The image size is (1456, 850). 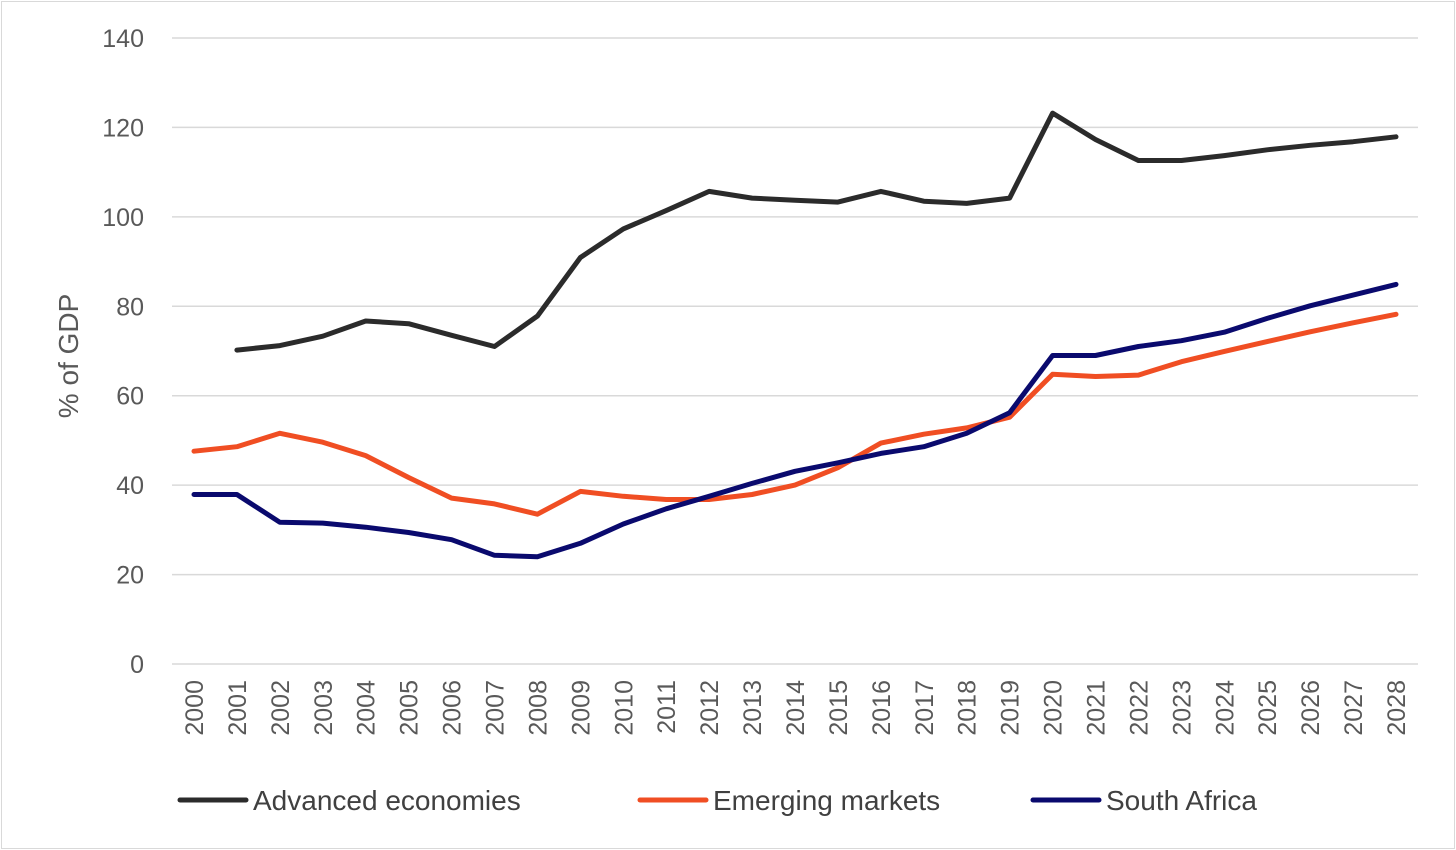 What do you see at coordinates (130, 397) in the screenshot?
I see `y-tick-label: 60` at bounding box center [130, 397].